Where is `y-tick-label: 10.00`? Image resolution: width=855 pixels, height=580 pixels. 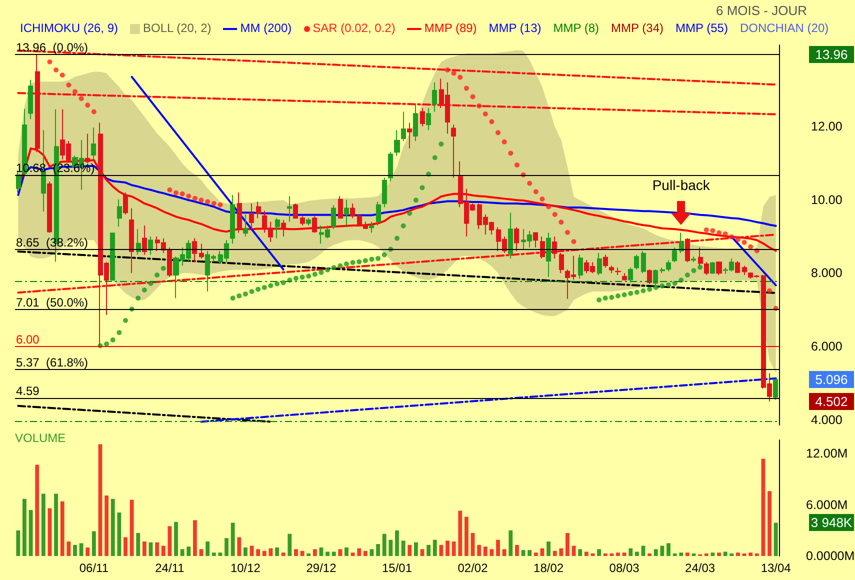 y-tick-label: 10.00 is located at coordinates (826, 199).